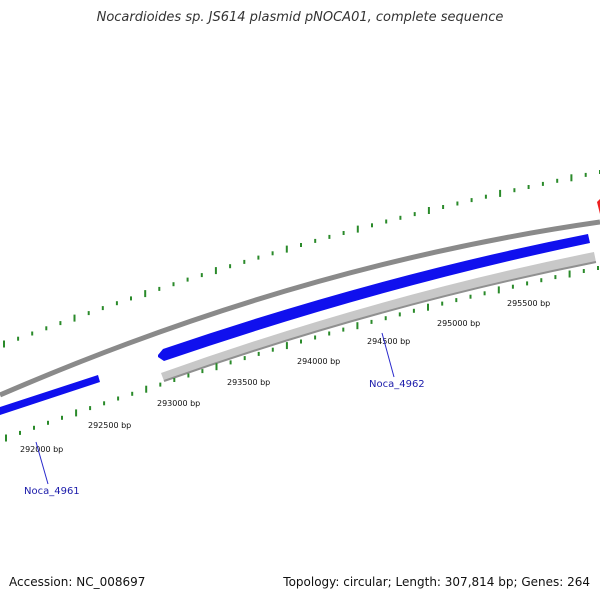 The height and width of the screenshot is (600, 600). What do you see at coordinates (598, 206) in the screenshot?
I see `gene-feature-highlight` at bounding box center [598, 206].